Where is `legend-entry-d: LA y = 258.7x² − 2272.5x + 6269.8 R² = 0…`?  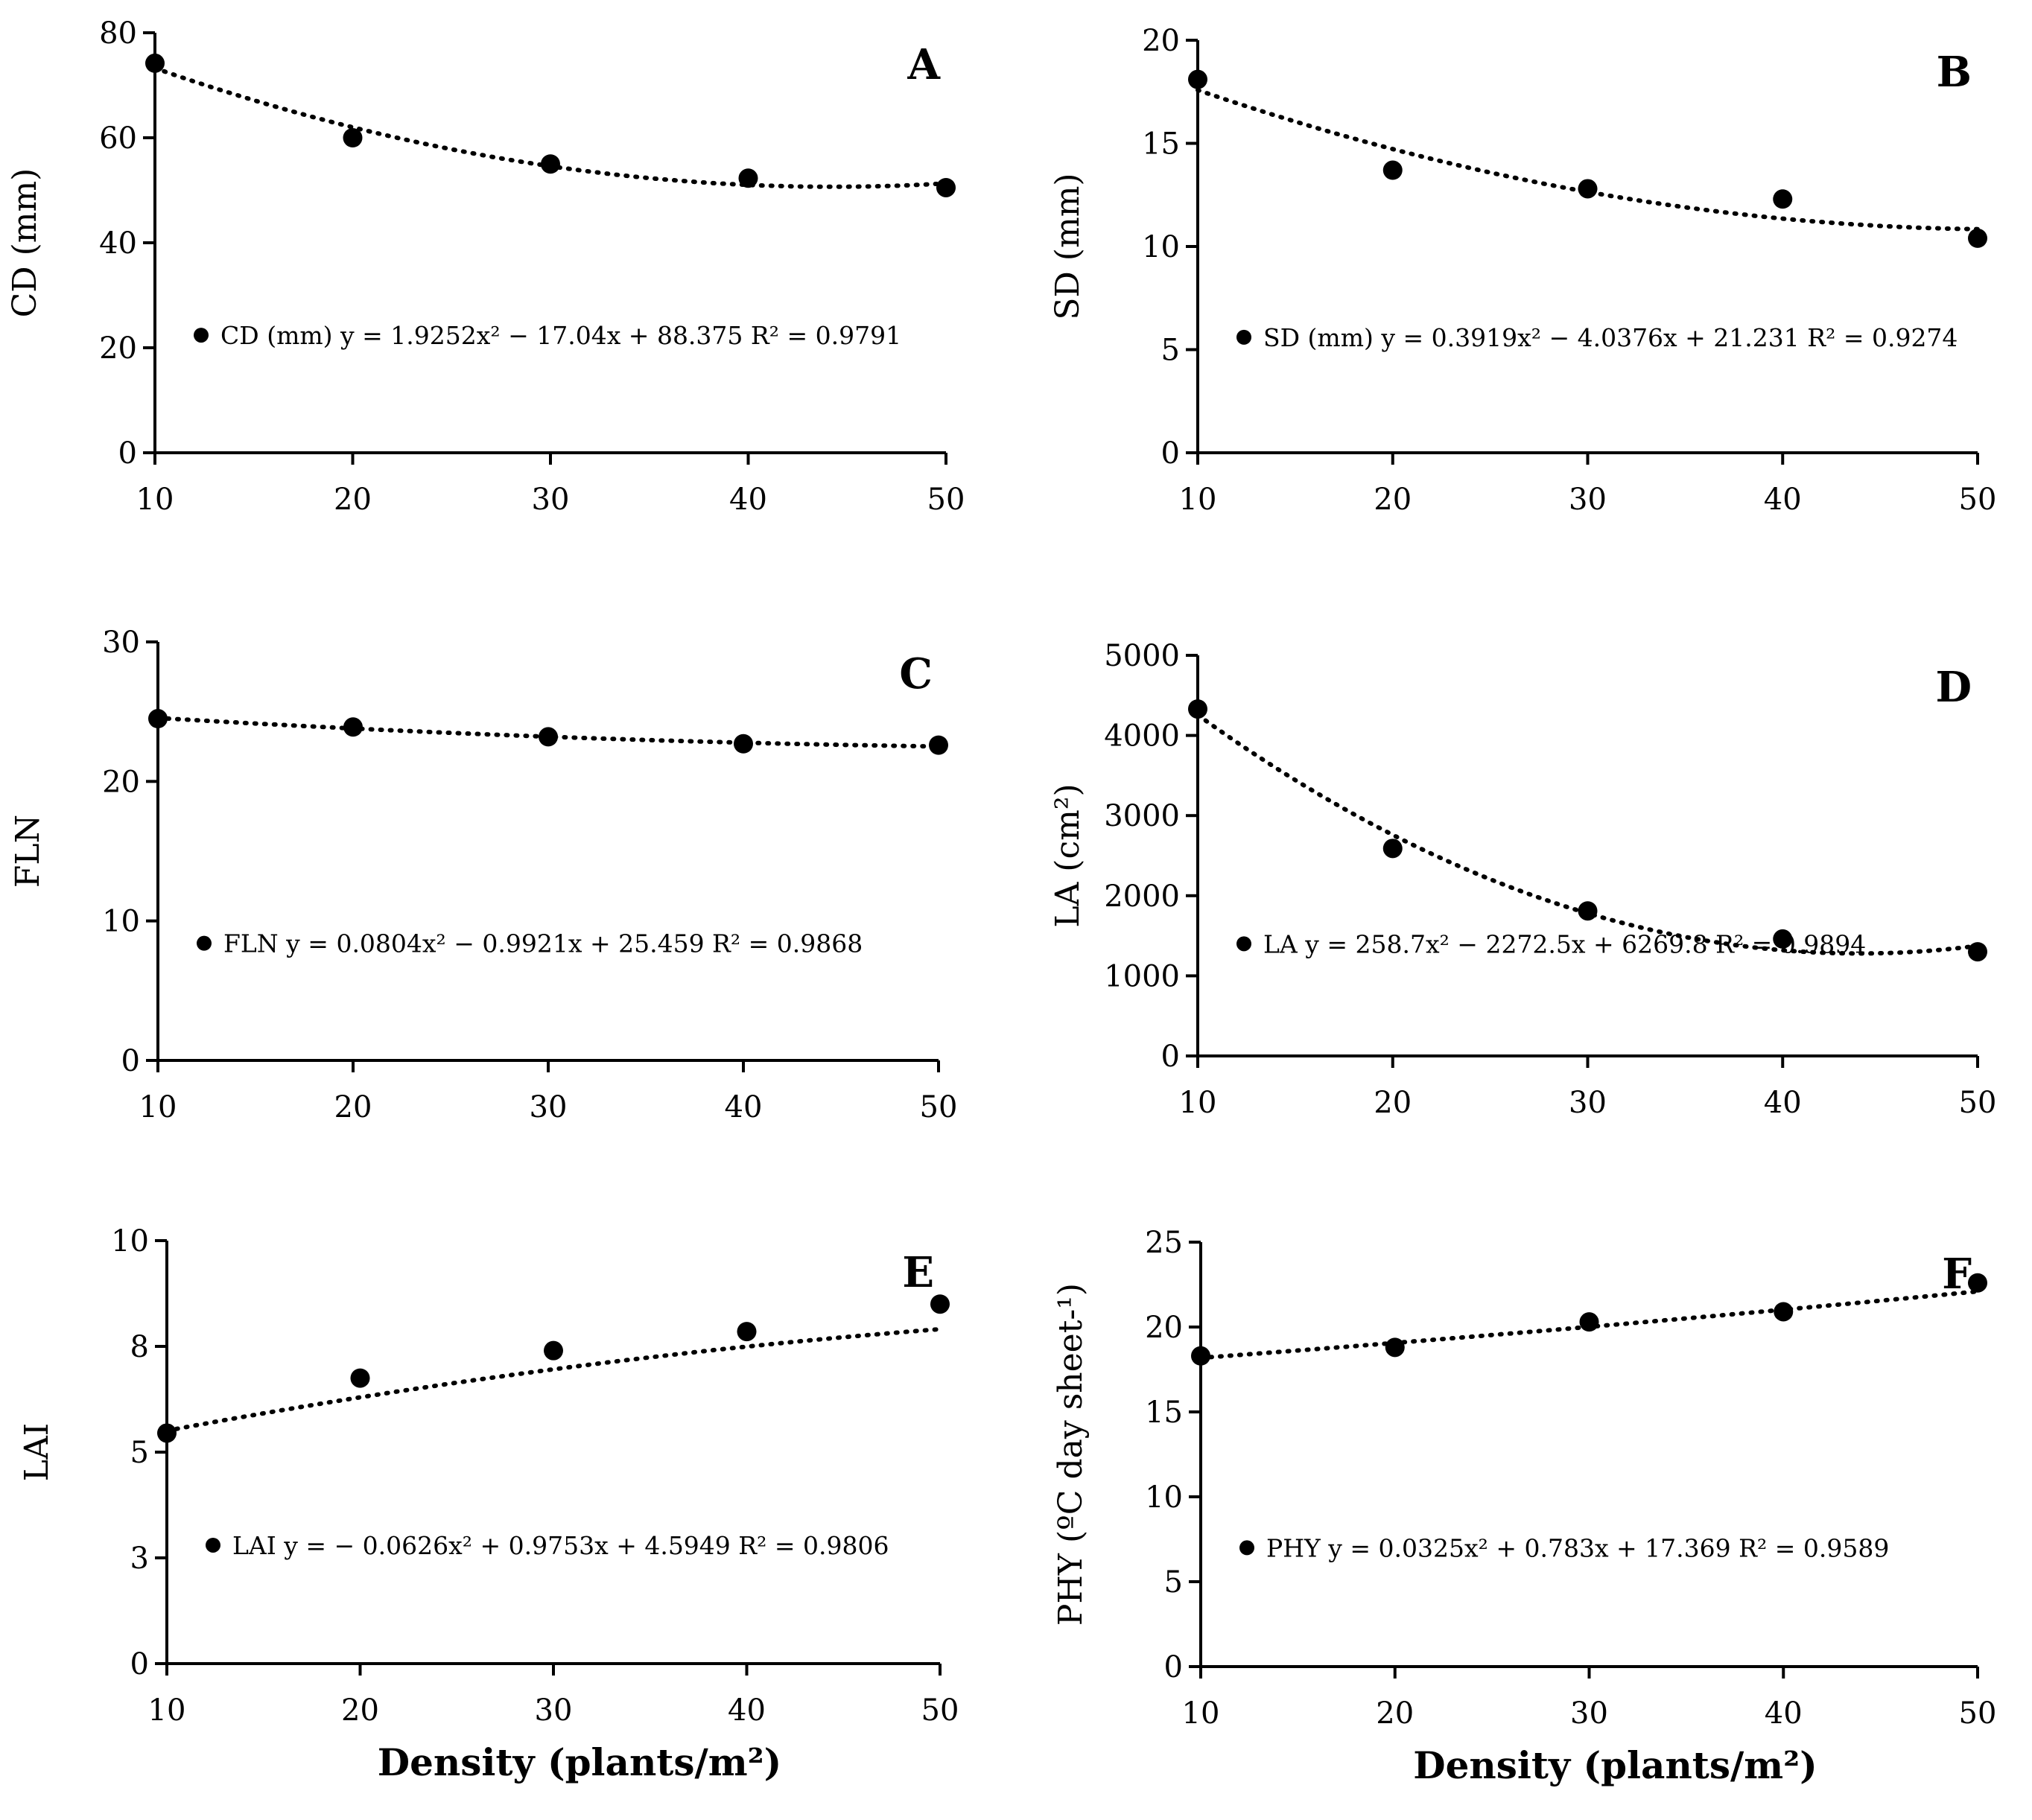
legend-entry-d: LA y = 258.7x² − 2272.5x + 6269.8 R² = 0… is located at coordinates (1564, 943).